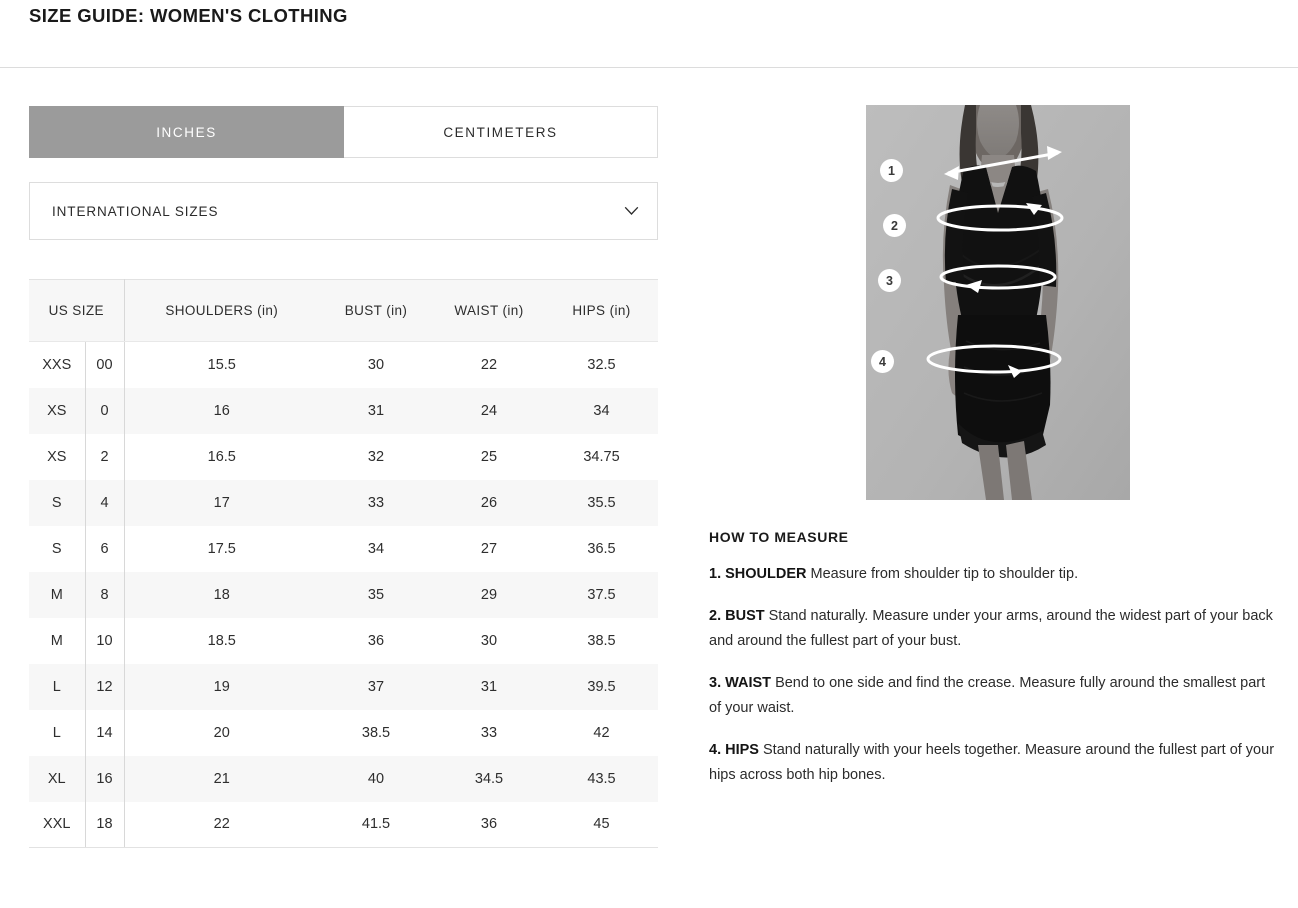 The image size is (1298, 908). I want to click on cell-hips: 37.5, so click(601, 594).